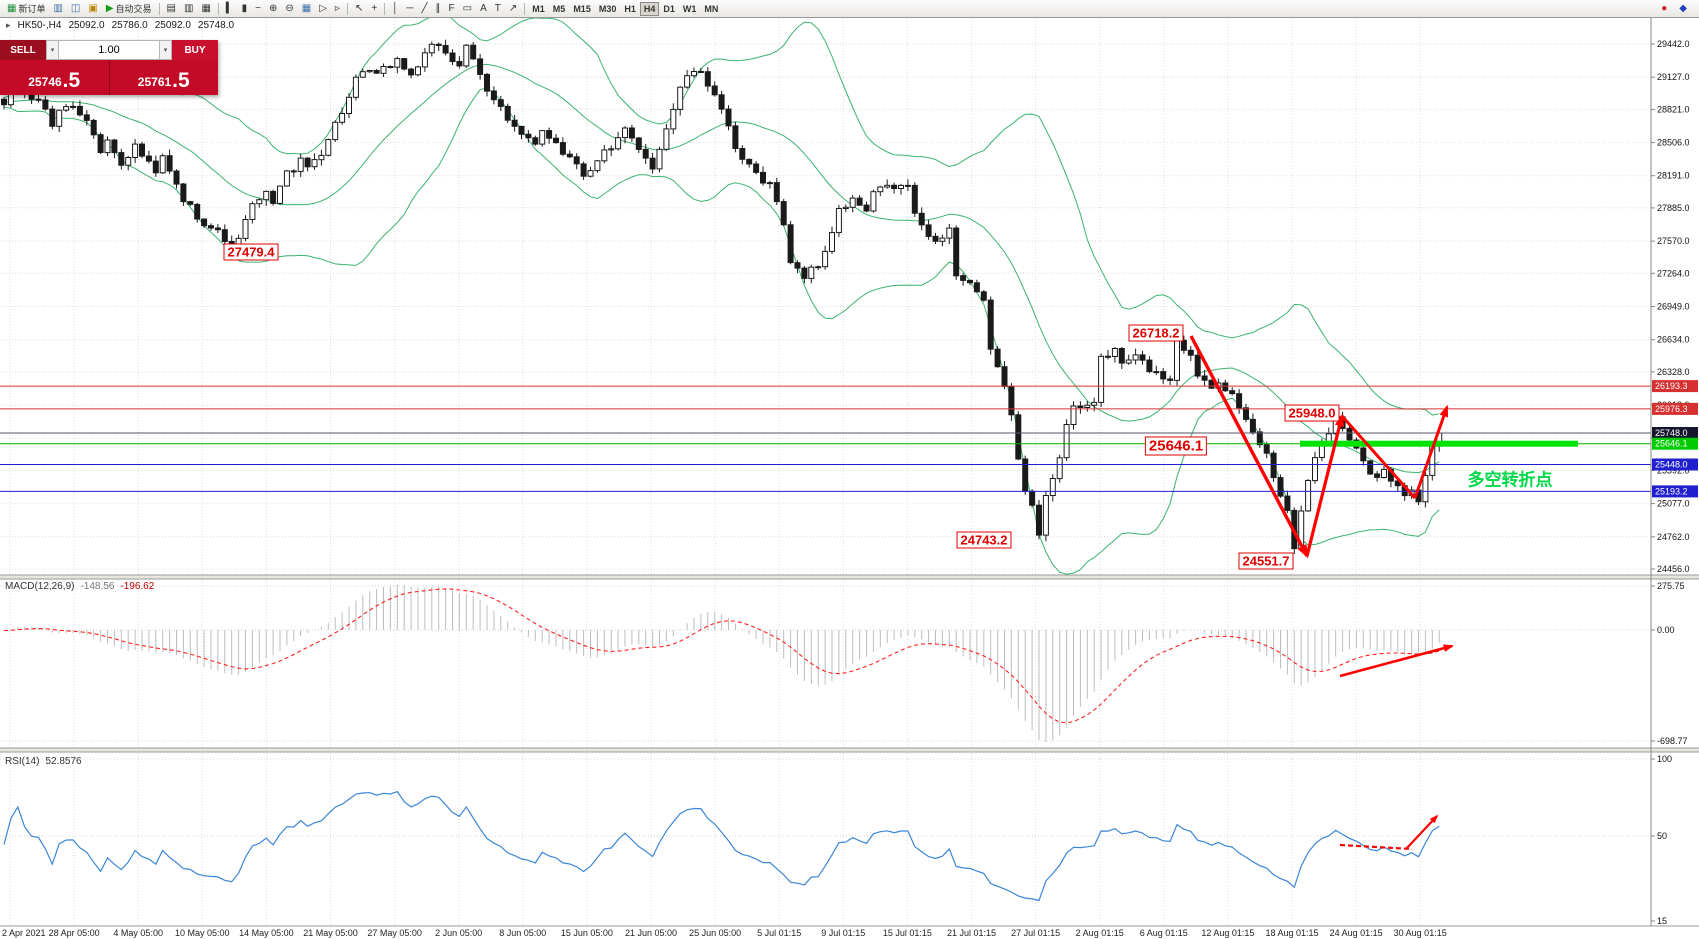  I want to click on sell-price: 25746.5, so click(54, 77).